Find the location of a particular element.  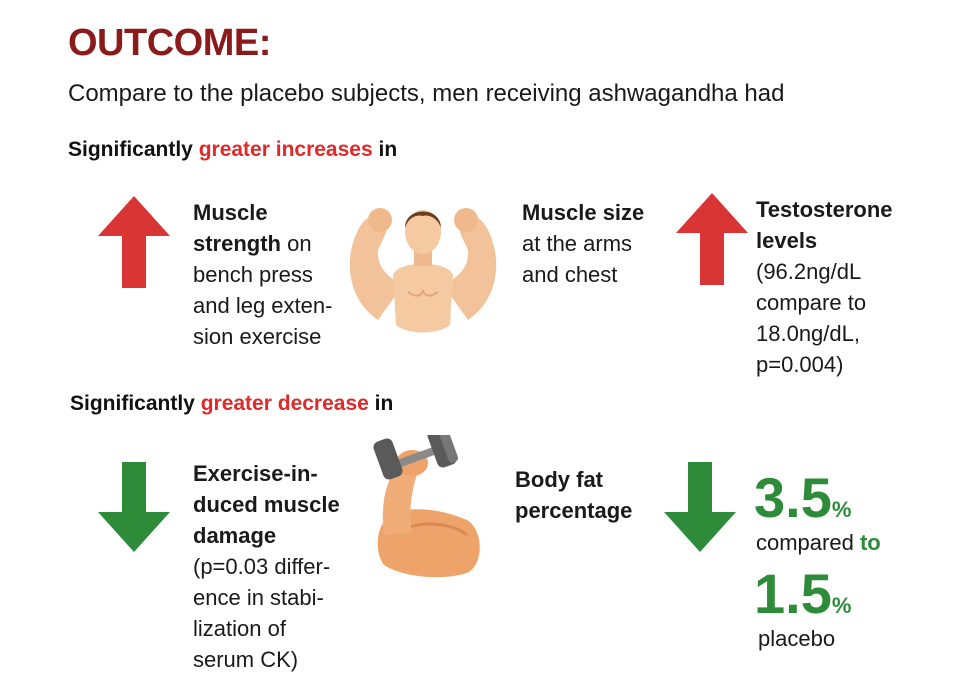

increase-heading-pre: Significantly is located at coordinates (130, 149).